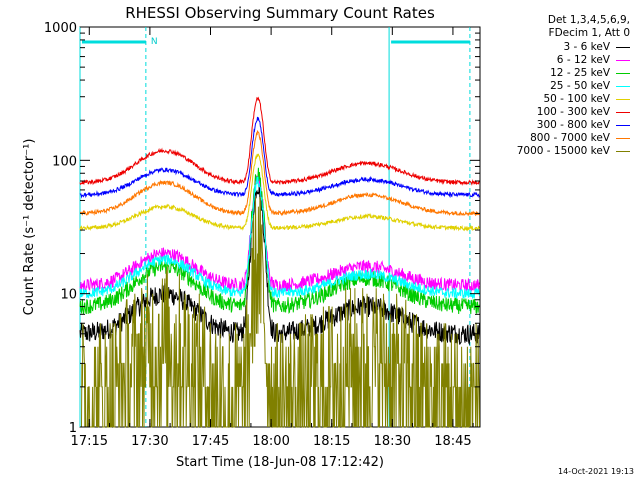 This screenshot has height=480, width=640. Describe the element at coordinates (29, 227) in the screenshot. I see `y-axis-label: Count Rate (s⁻¹ detector⁻¹)` at that location.